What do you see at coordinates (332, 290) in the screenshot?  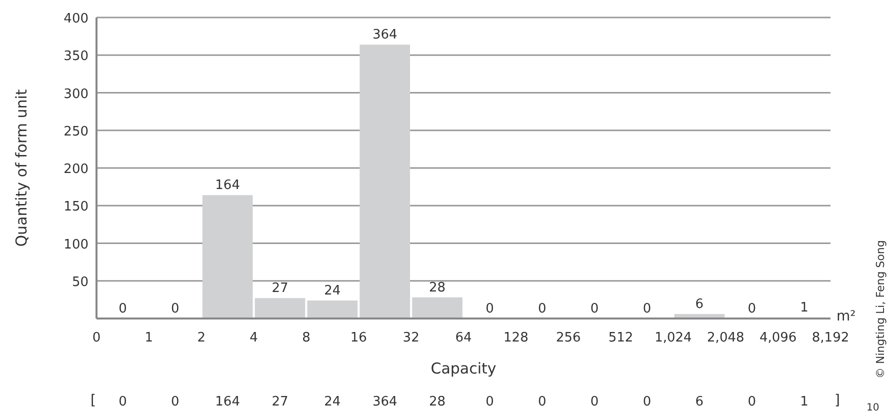 I see `annotation: 24` at bounding box center [332, 290].